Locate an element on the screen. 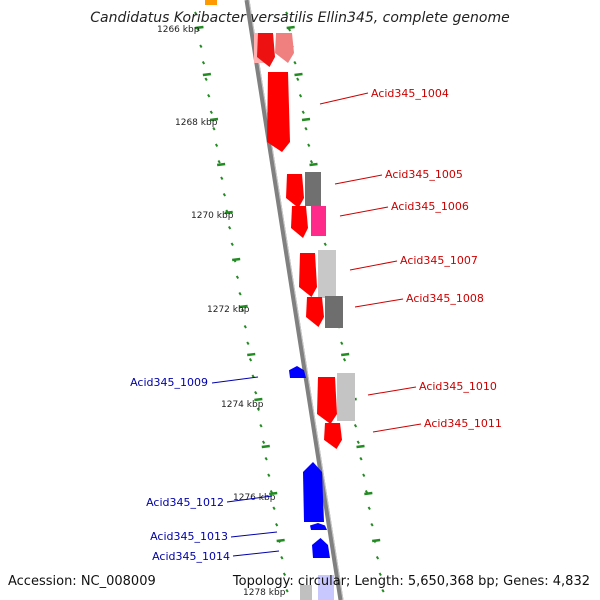 This screenshot has height=600, width=600. kbp-tick-label: 1278 kbp is located at coordinates (264, 593).